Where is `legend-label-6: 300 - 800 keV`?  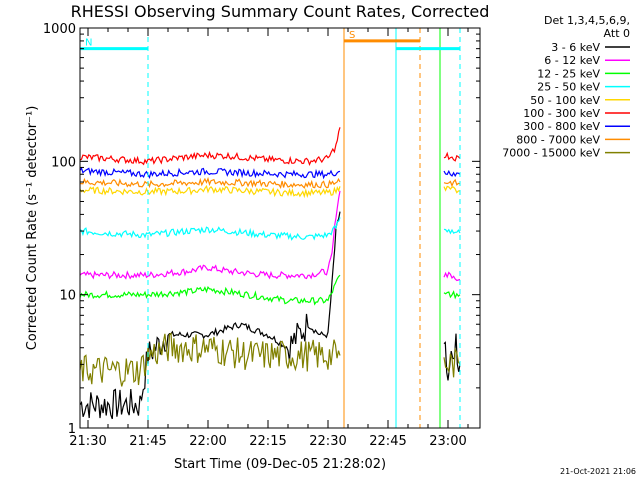
legend-label-6: 300 - 800 keV is located at coordinates (561, 126).